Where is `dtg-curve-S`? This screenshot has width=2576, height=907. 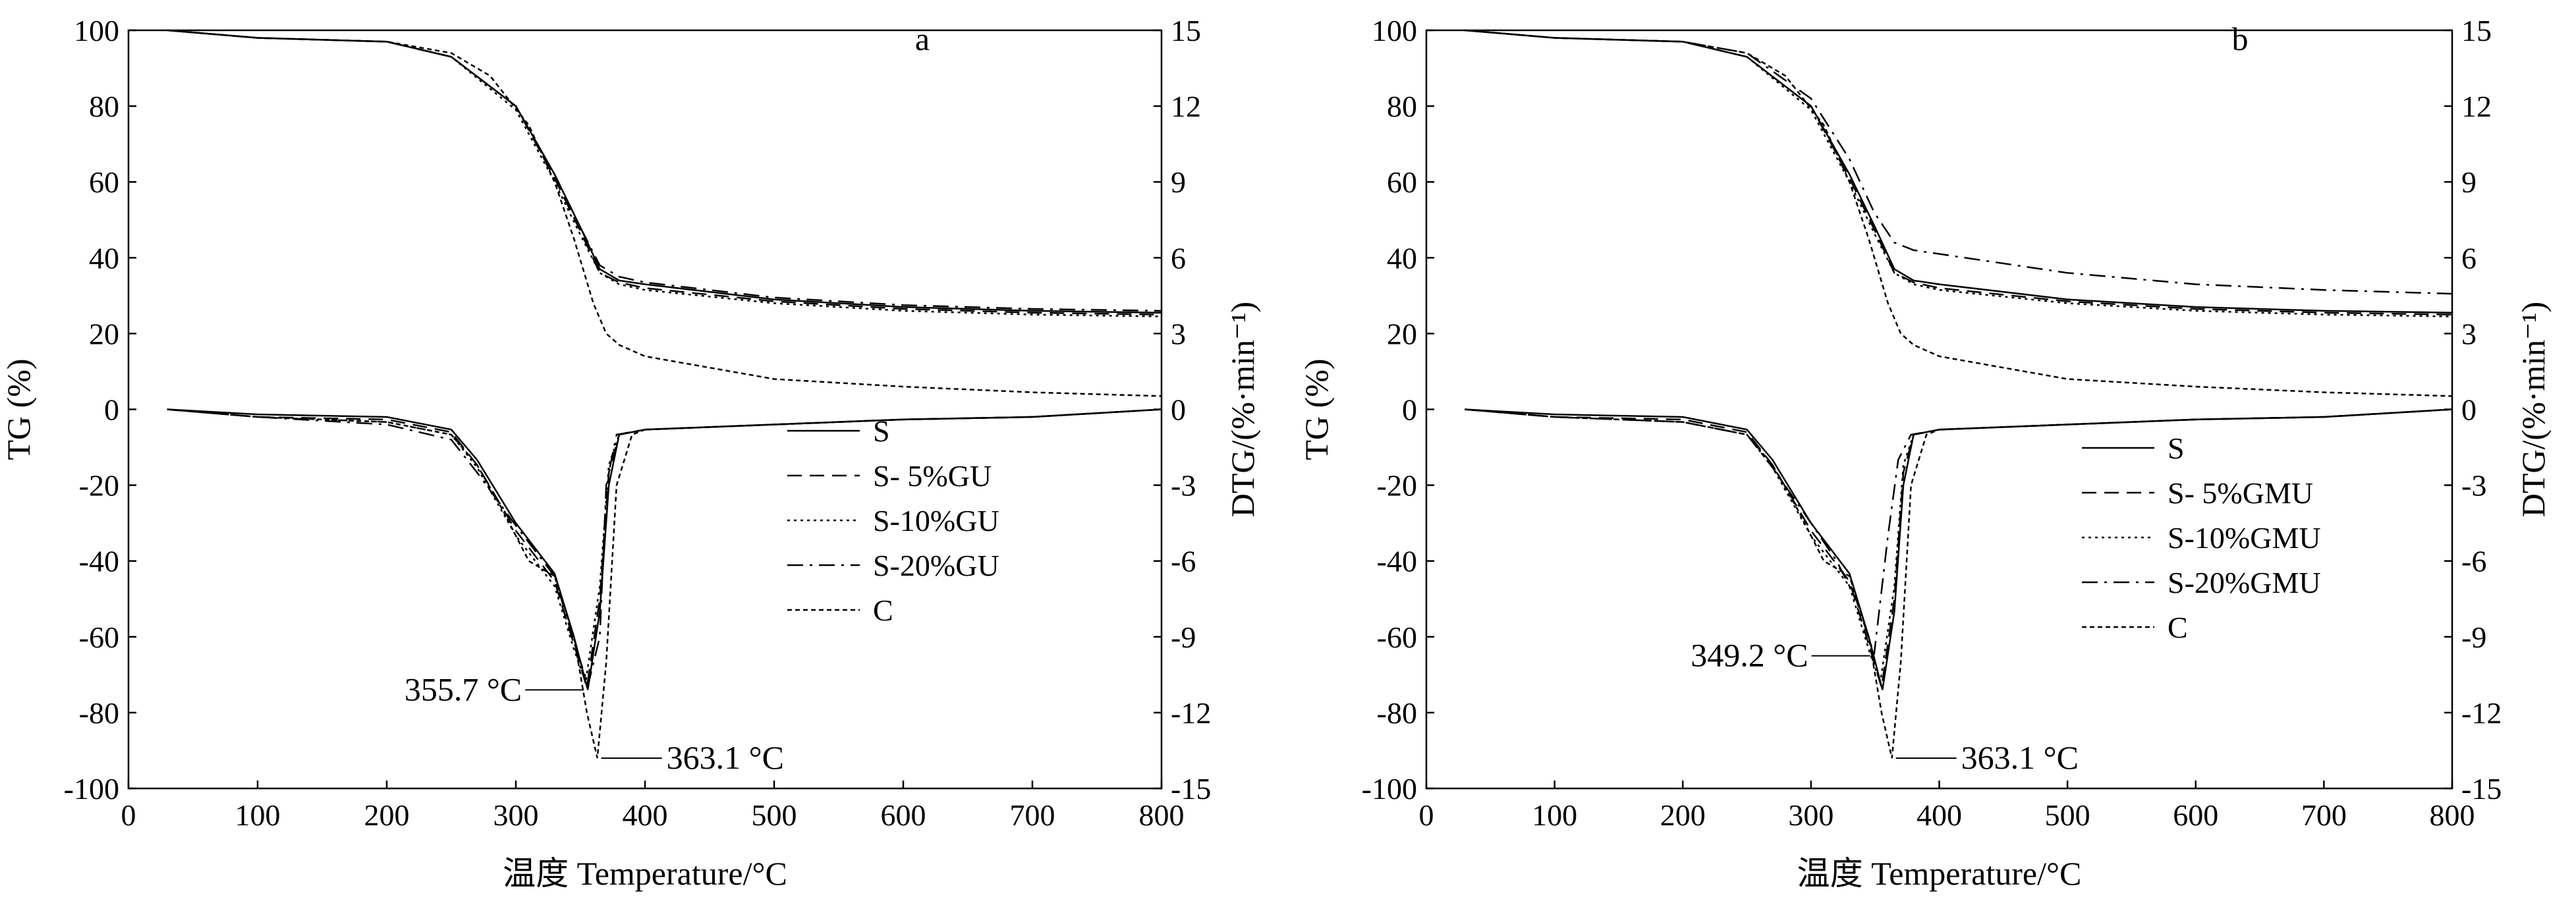
dtg-curve-S is located at coordinates (664, 549).